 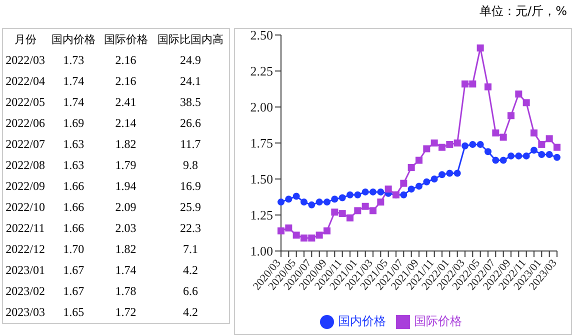 I want to click on category-label: 2022/12, so click(x=25, y=249).